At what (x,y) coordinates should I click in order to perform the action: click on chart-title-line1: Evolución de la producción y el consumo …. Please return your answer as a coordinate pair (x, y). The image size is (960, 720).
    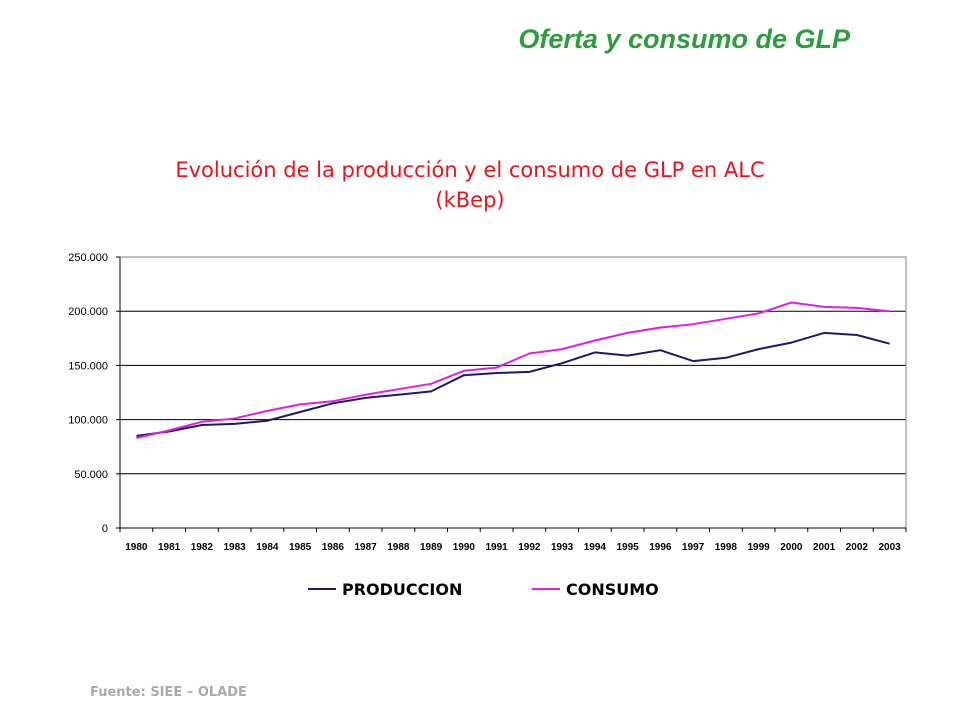
    Looking at the image, I should click on (470, 170).